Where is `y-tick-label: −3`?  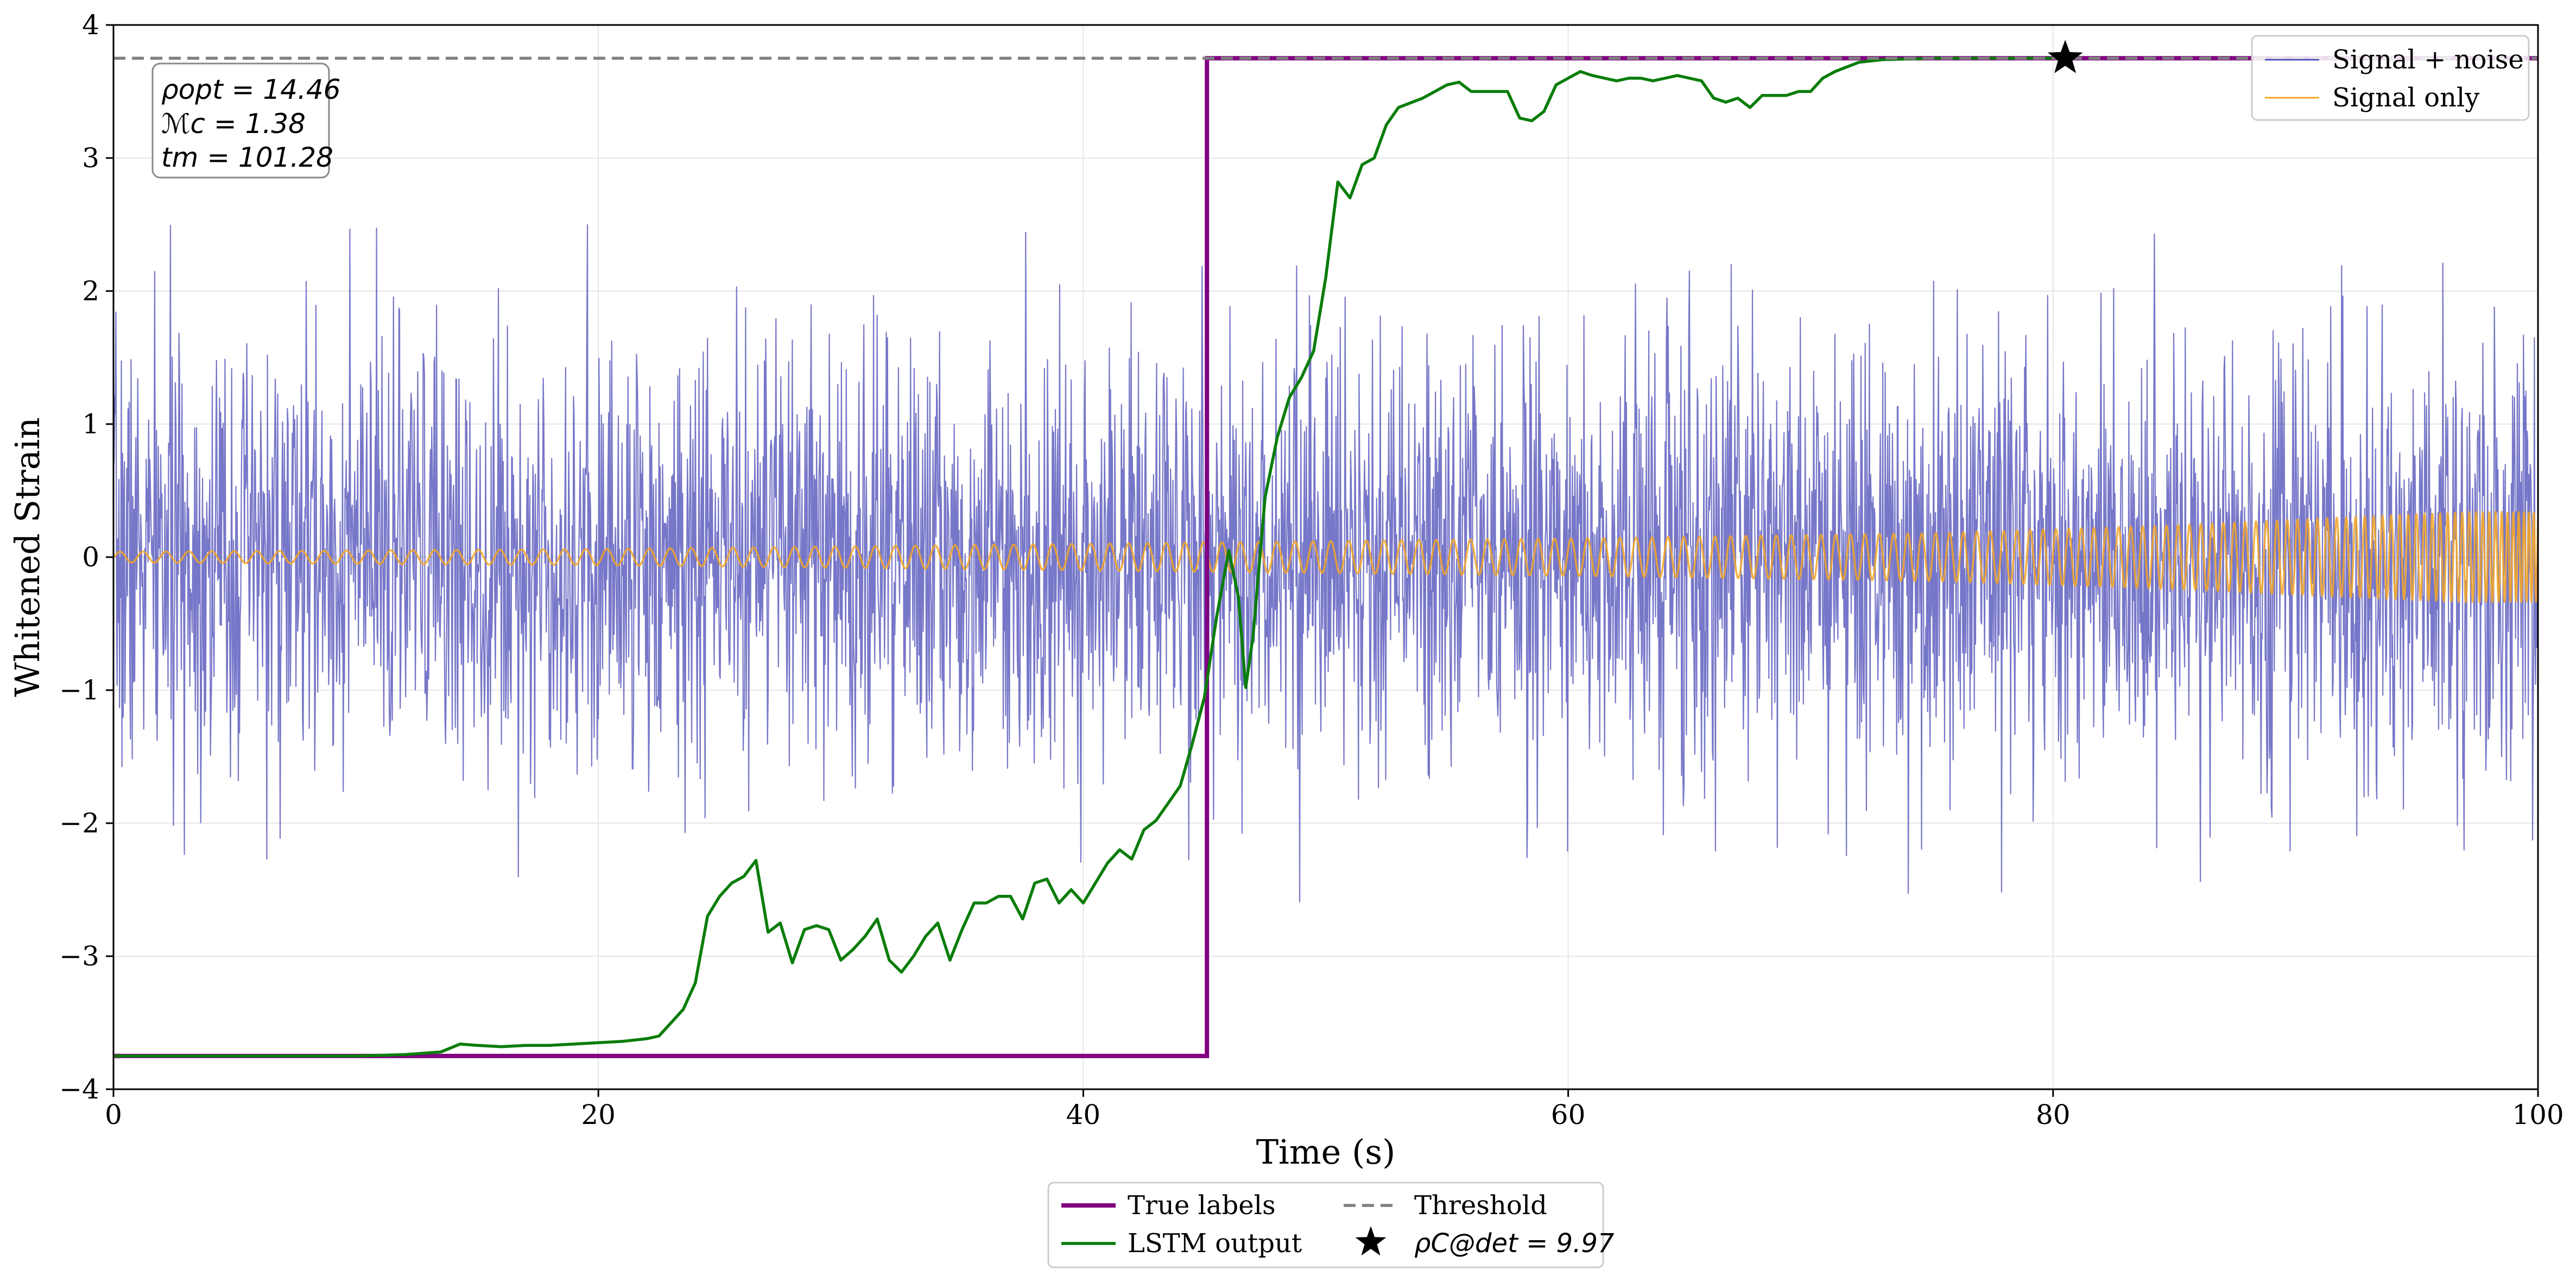
y-tick-label: −3 is located at coordinates (79, 956).